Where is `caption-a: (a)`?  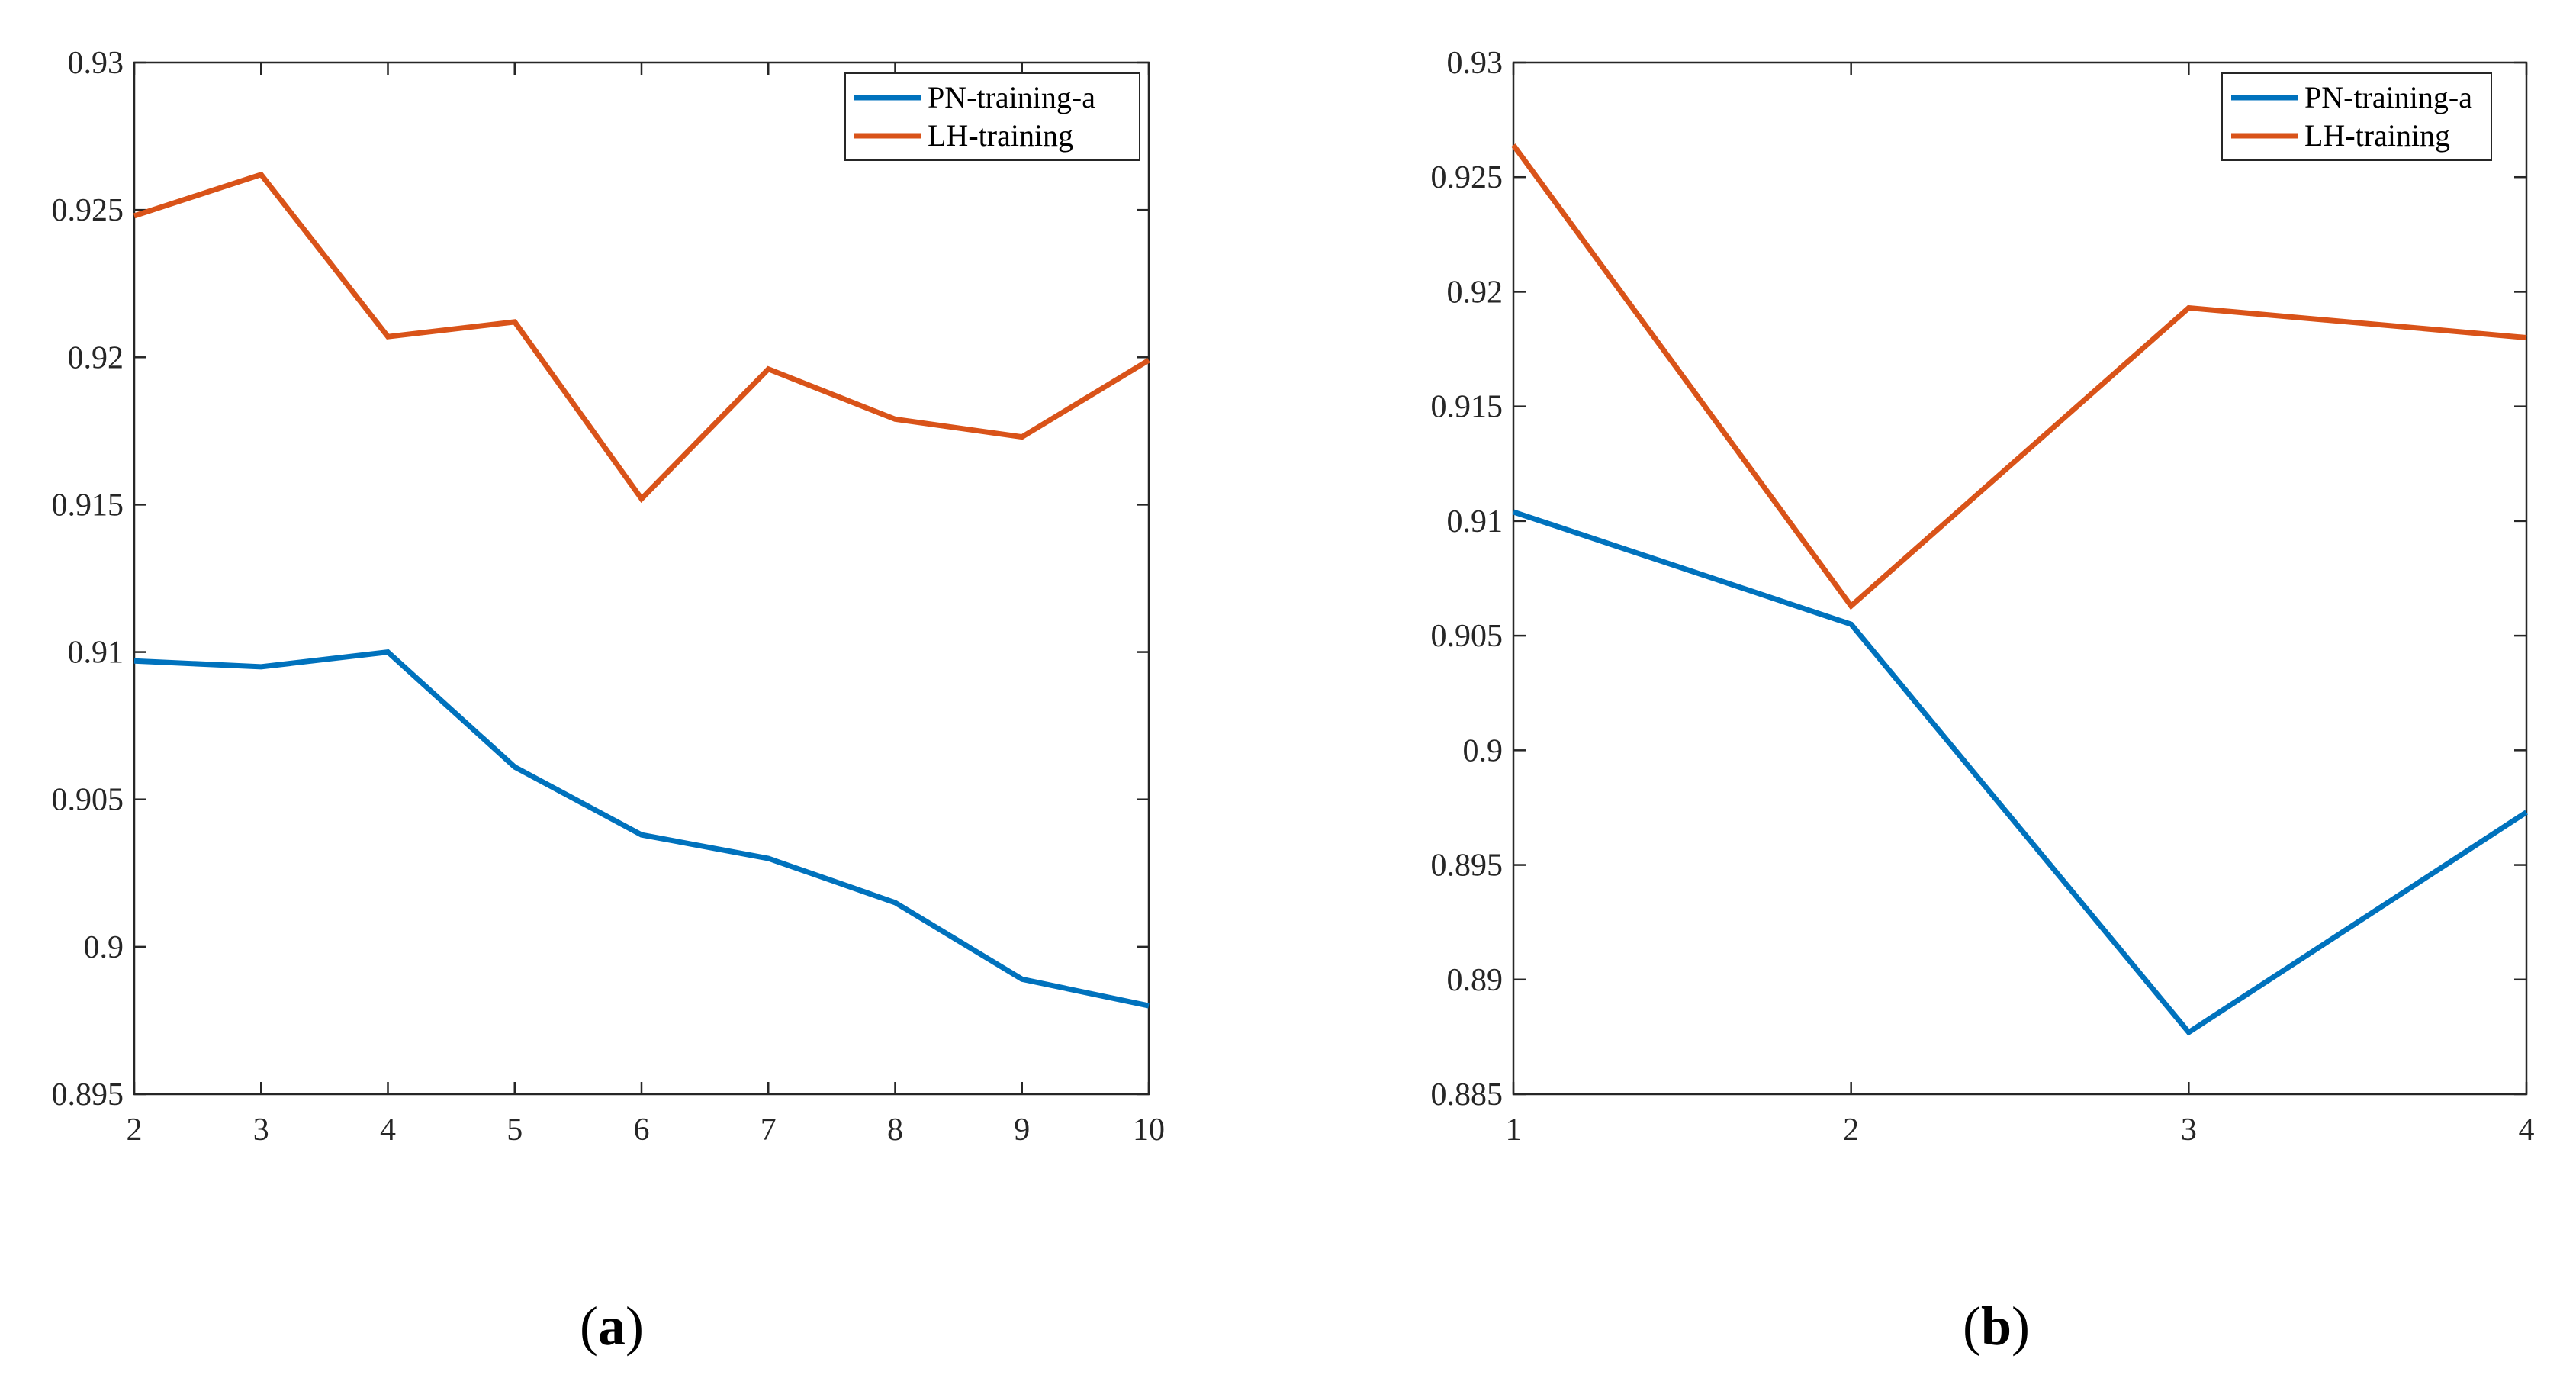
caption-a: (a) is located at coordinates (612, 1326).